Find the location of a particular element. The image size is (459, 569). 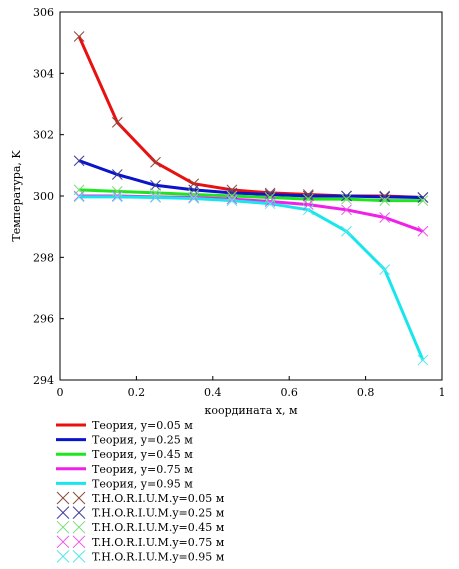

legend-label: Теория, y=0.45 м is located at coordinates (142, 454).